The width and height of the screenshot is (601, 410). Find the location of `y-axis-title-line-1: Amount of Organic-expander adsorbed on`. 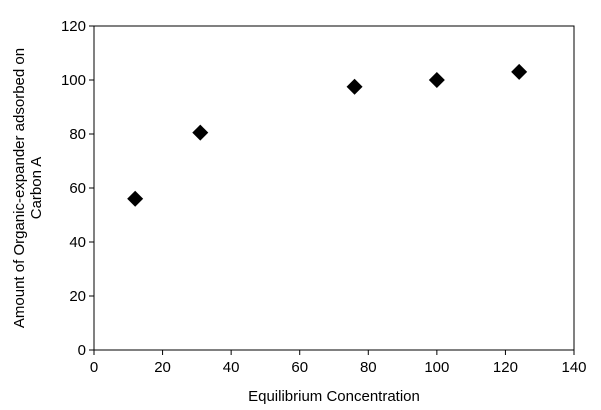

y-axis-title-line-1: Amount of Organic-expander adsorbed on is located at coordinates (19, 188).